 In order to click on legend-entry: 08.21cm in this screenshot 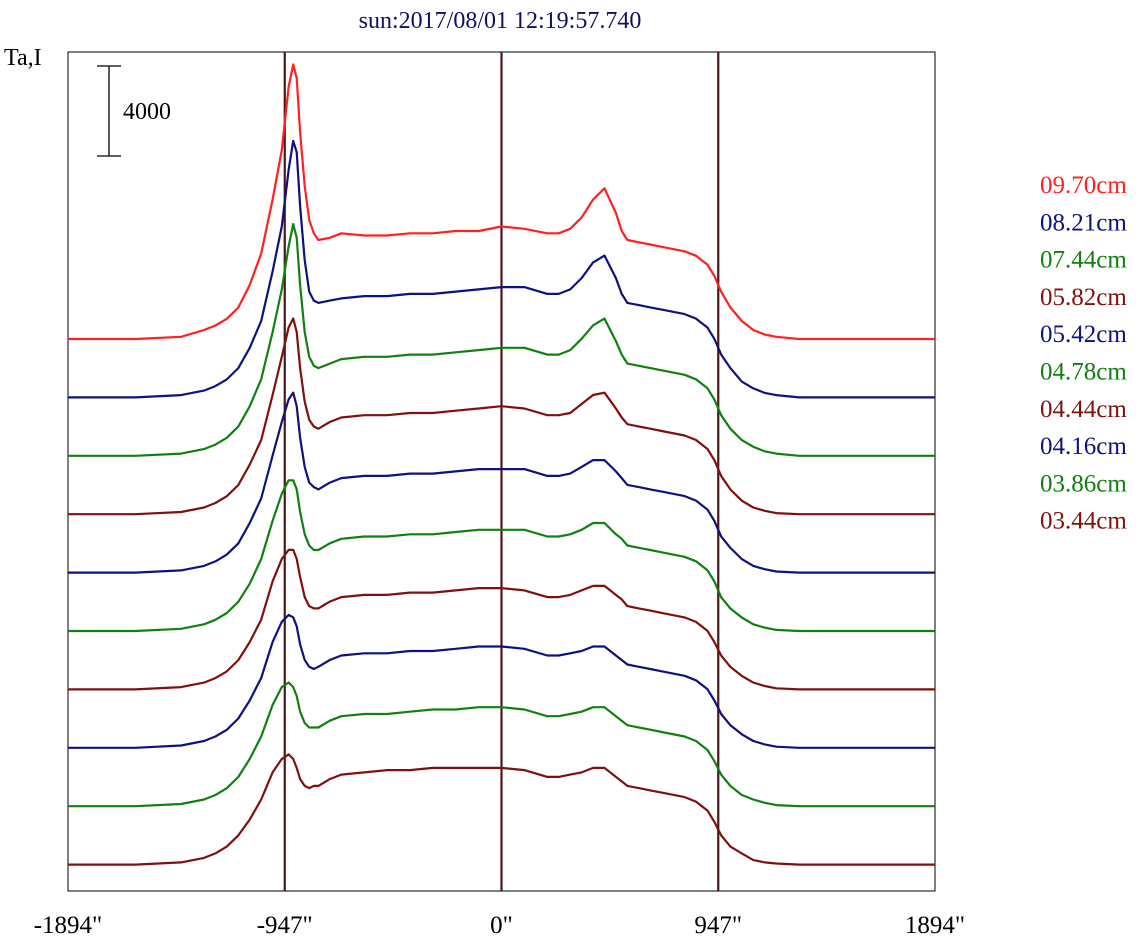, I will do `click(1083, 222)`.